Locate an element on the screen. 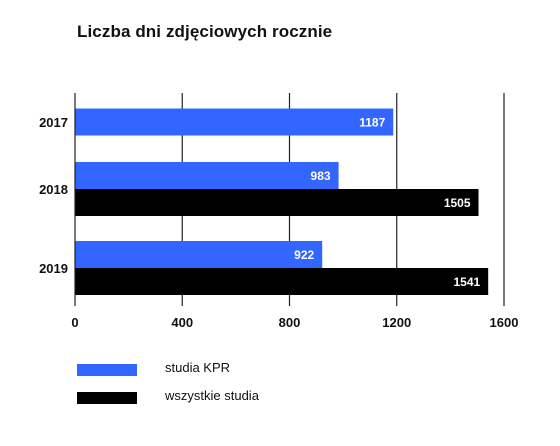  x-tick-label-400: 400 is located at coordinates (182, 322).